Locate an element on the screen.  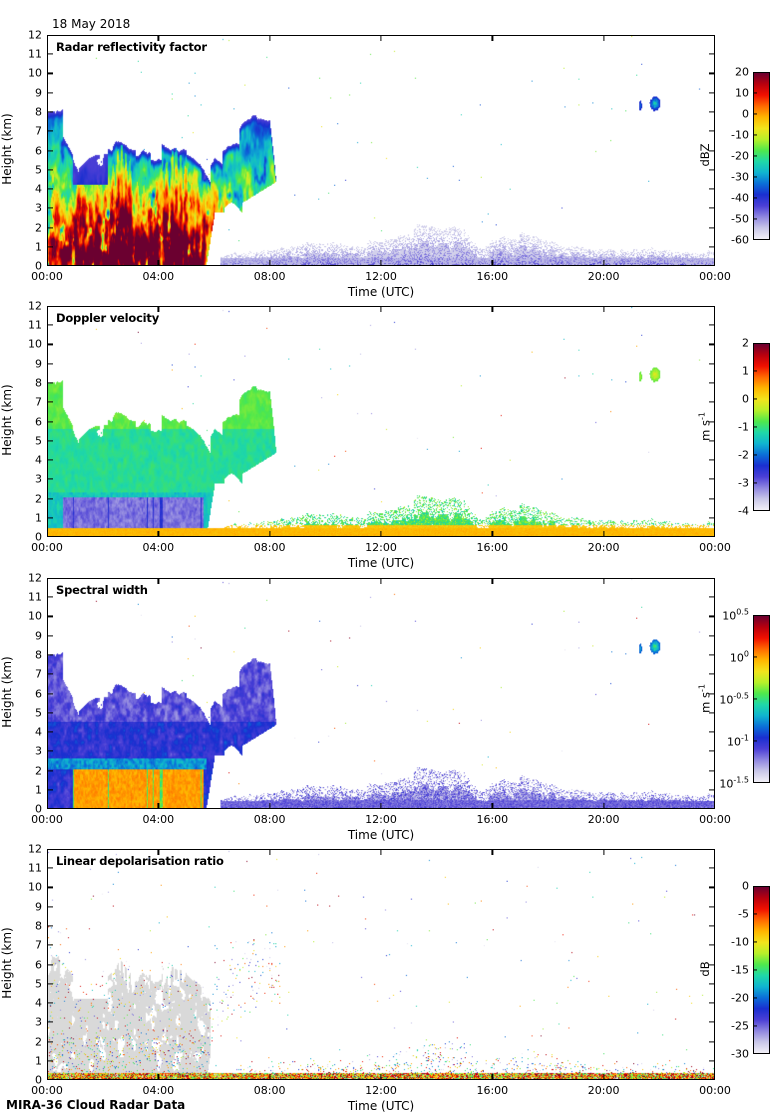
colorbar-tick-doppler-velocity-5: -3 is located at coordinates (743, 483).